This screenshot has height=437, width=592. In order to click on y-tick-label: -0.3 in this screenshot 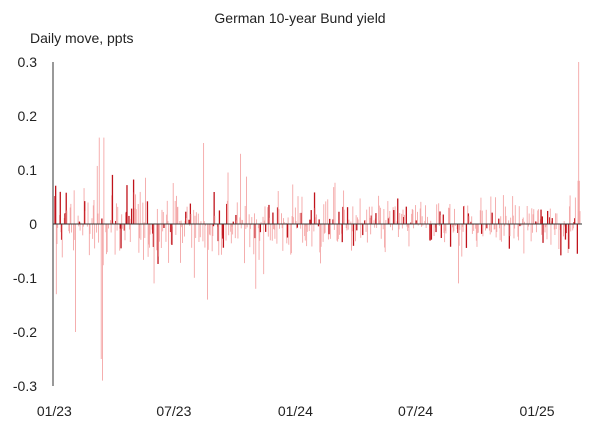, I will do `click(25, 386)`.